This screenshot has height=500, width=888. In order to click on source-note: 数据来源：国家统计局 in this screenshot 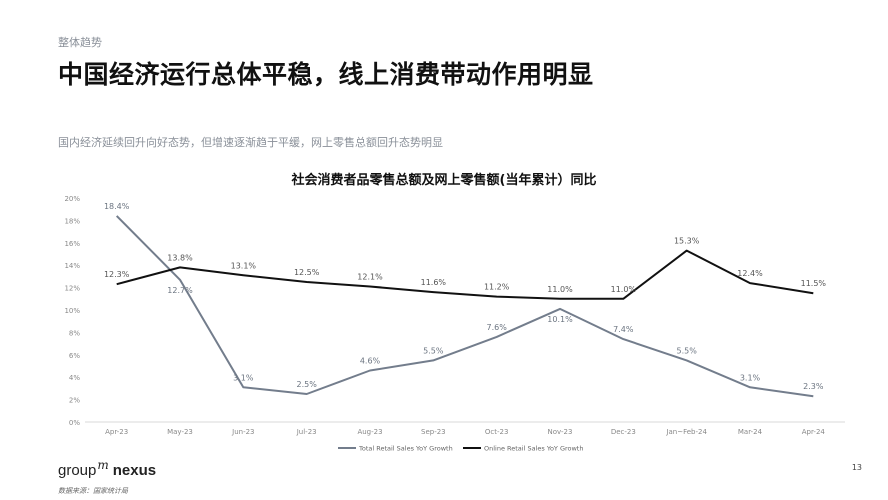, I will do `click(93, 491)`.